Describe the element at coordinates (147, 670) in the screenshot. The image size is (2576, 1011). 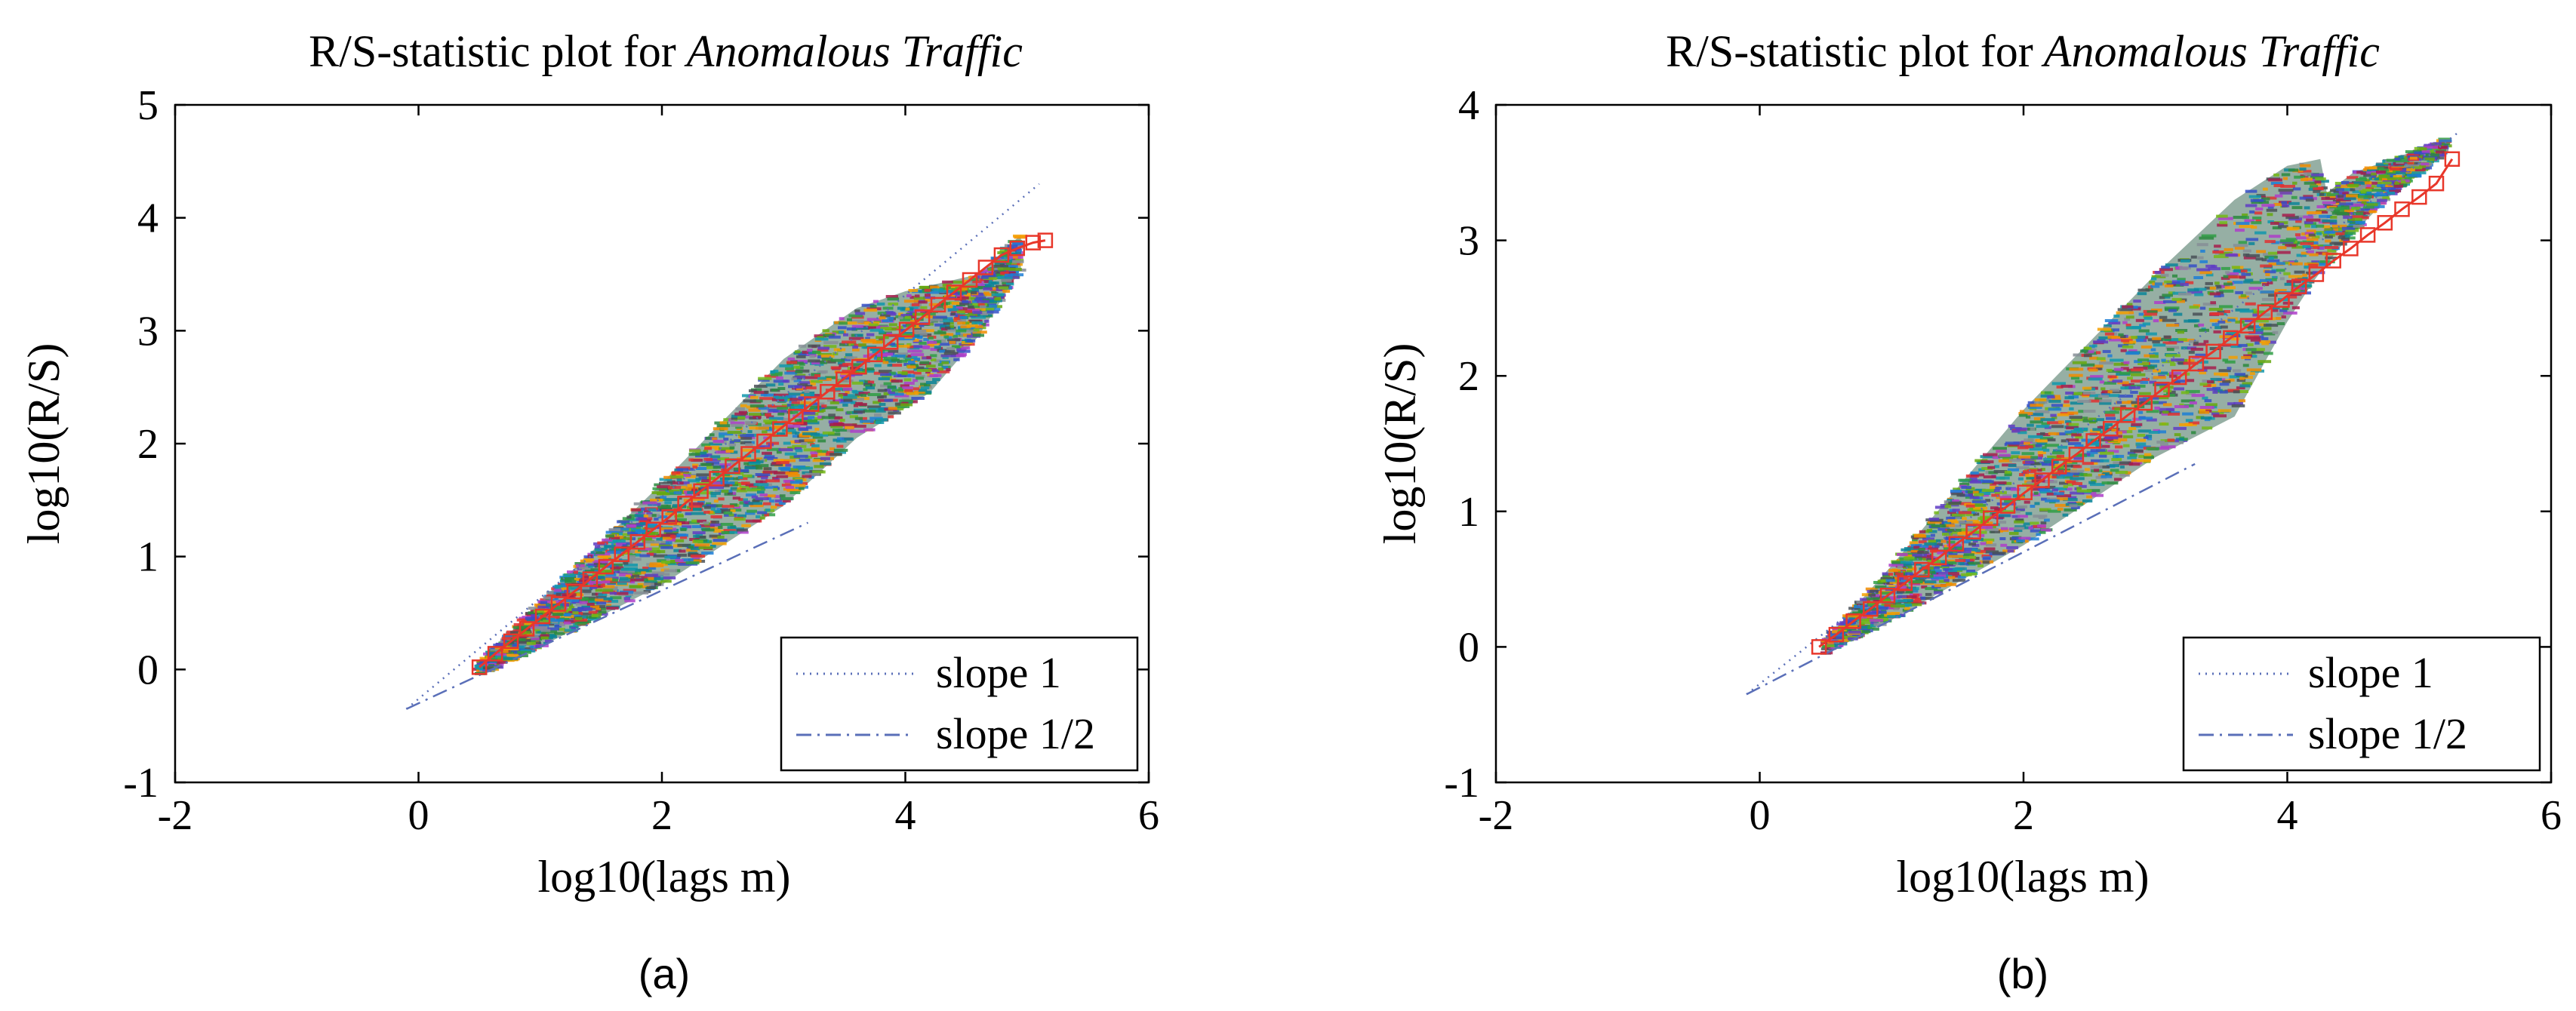
I see `y-tick-label: 0` at that location.